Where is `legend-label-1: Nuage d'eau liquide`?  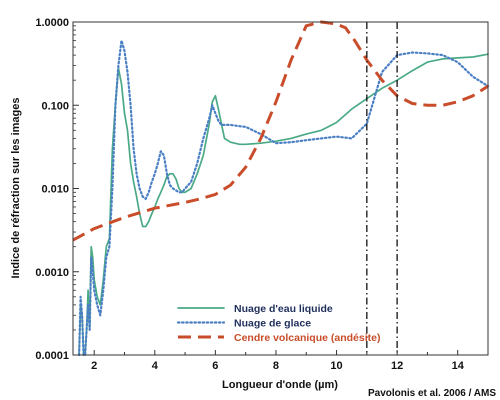
legend-label-1: Nuage d'eau liquide is located at coordinates (283, 309).